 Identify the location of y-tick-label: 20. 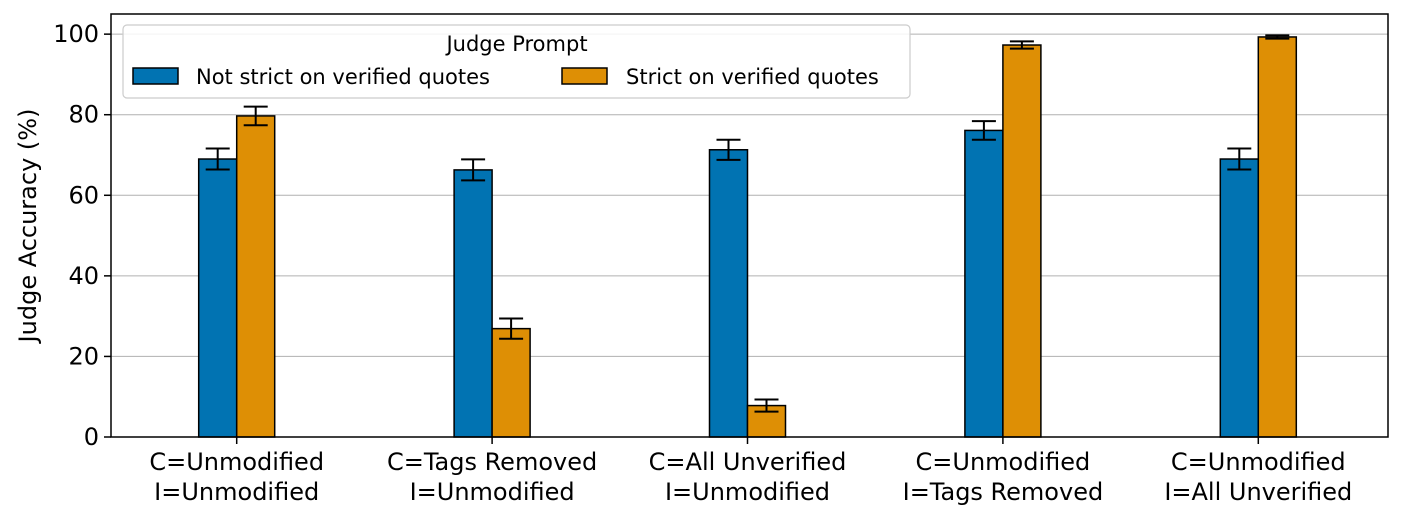
(83, 356).